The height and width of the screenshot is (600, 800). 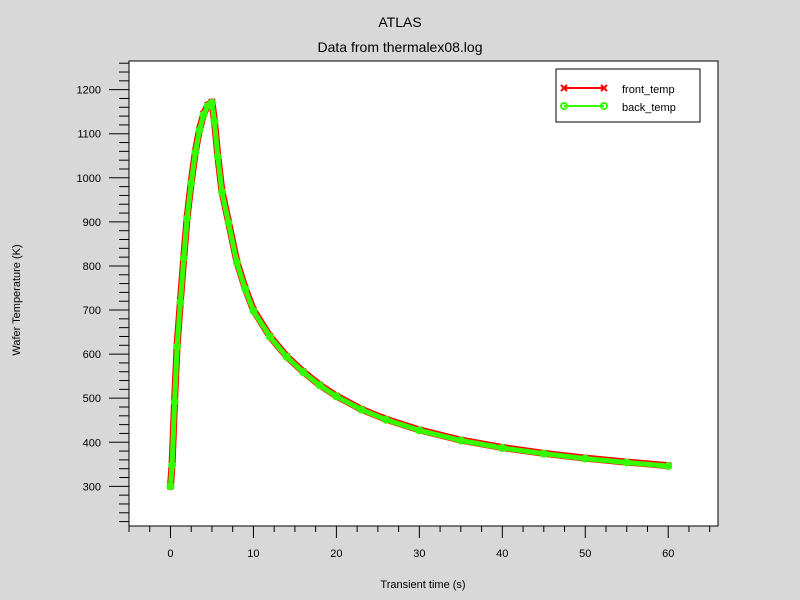 What do you see at coordinates (89, 91) in the screenshot?
I see `y-tick-label: 1200` at bounding box center [89, 91].